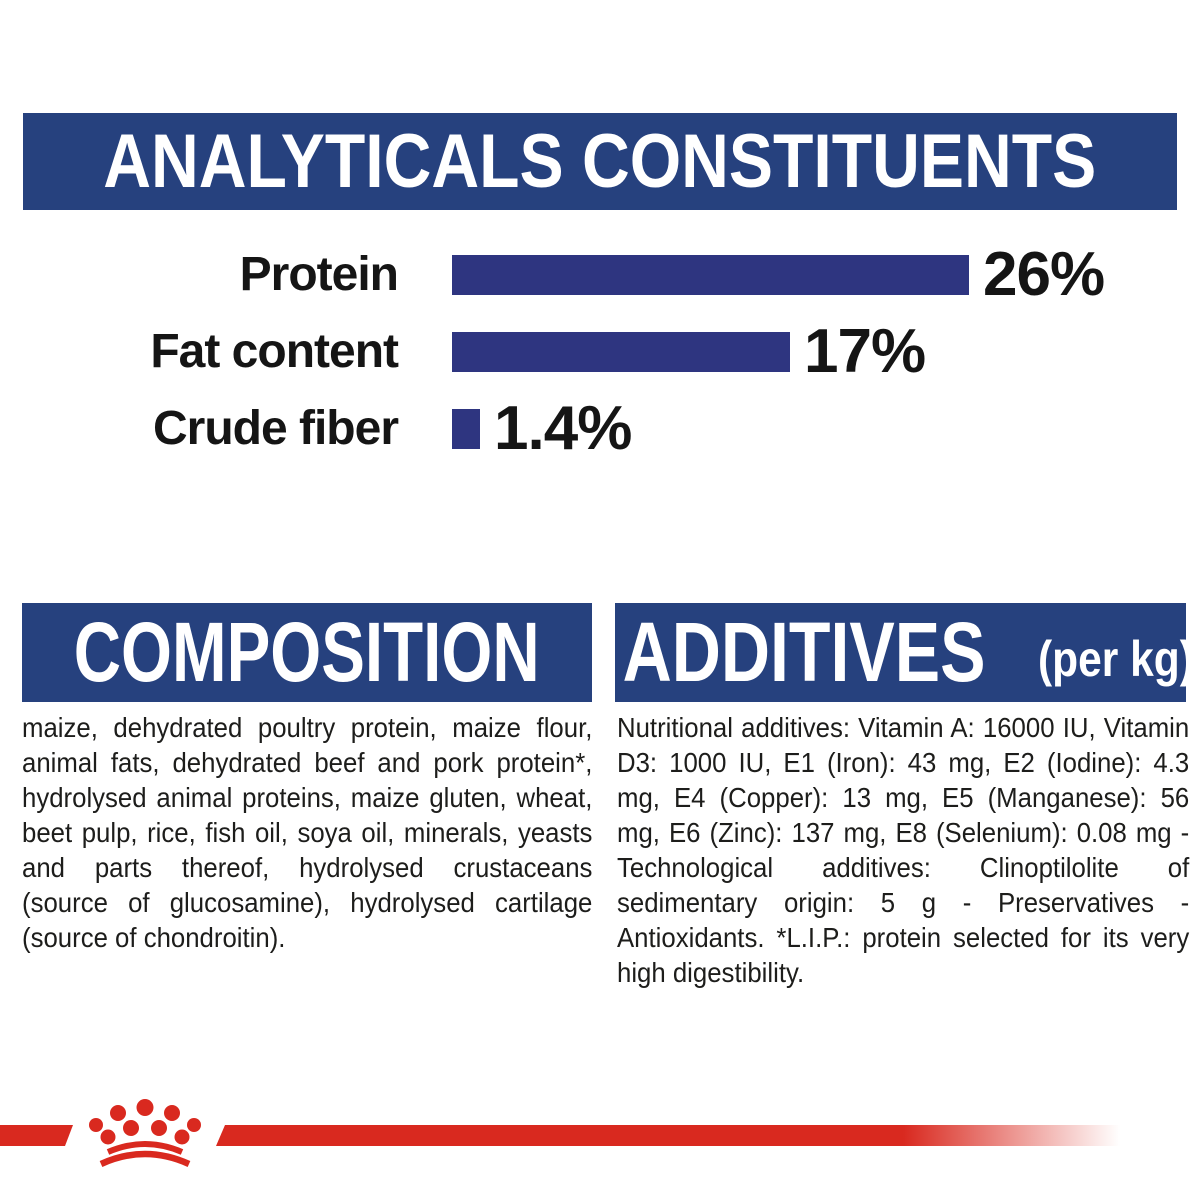 The image size is (1200, 1200). I want to click on chart-value-label: 17%, so click(865, 351).